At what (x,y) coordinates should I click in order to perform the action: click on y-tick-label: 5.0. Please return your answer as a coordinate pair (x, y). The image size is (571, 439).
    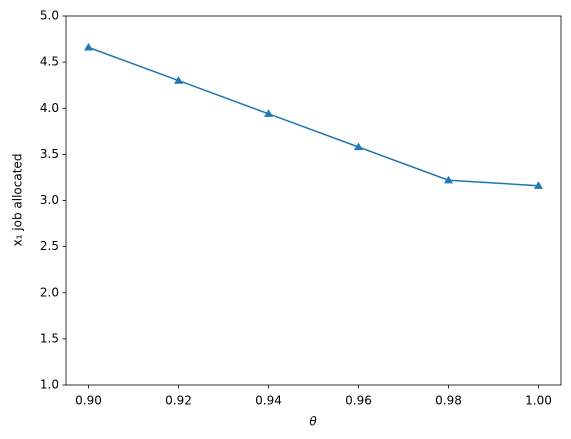
    Looking at the image, I should click on (49, 16).